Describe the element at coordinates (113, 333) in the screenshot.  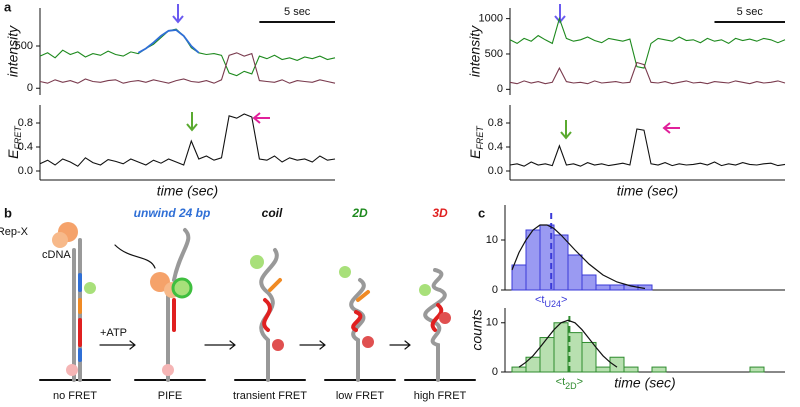
I see `diagram-label: +ATP` at that location.